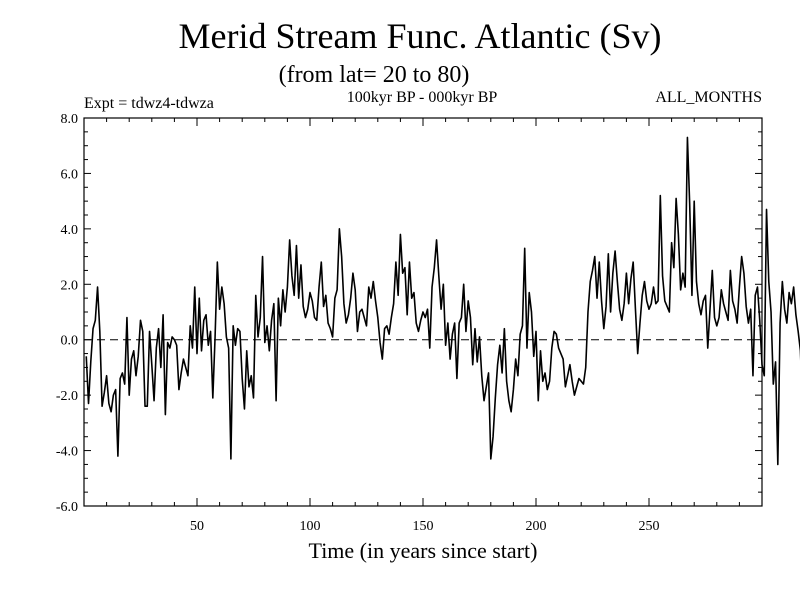 Image resolution: width=800 pixels, height=600 pixels. Describe the element at coordinates (420, 36) in the screenshot. I see `chart-title: Merid Stream Func. Atlantic (Sv)` at that location.